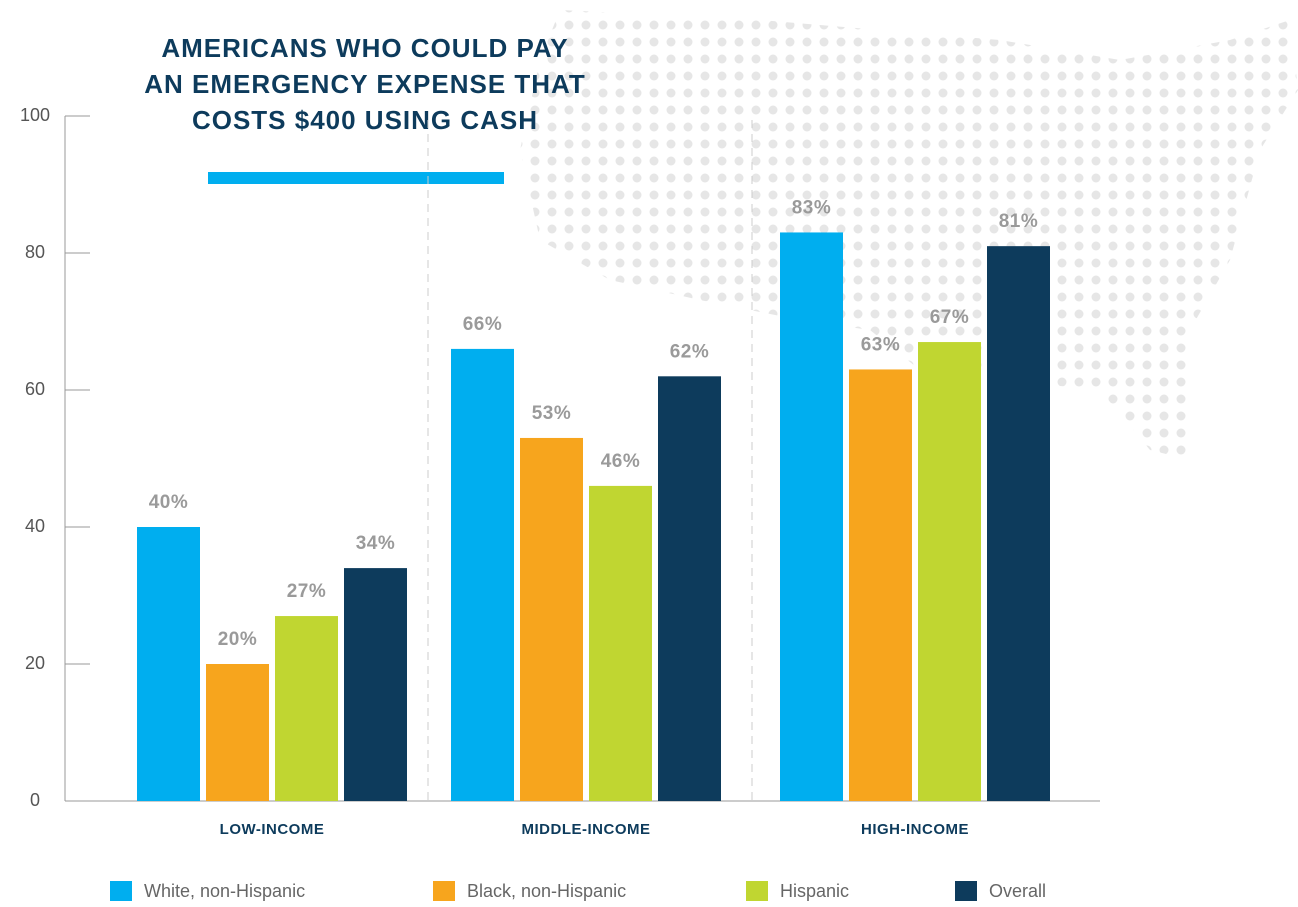 The height and width of the screenshot is (907, 1298). What do you see at coordinates (1019, 221) in the screenshot?
I see `value-label: 81%` at bounding box center [1019, 221].